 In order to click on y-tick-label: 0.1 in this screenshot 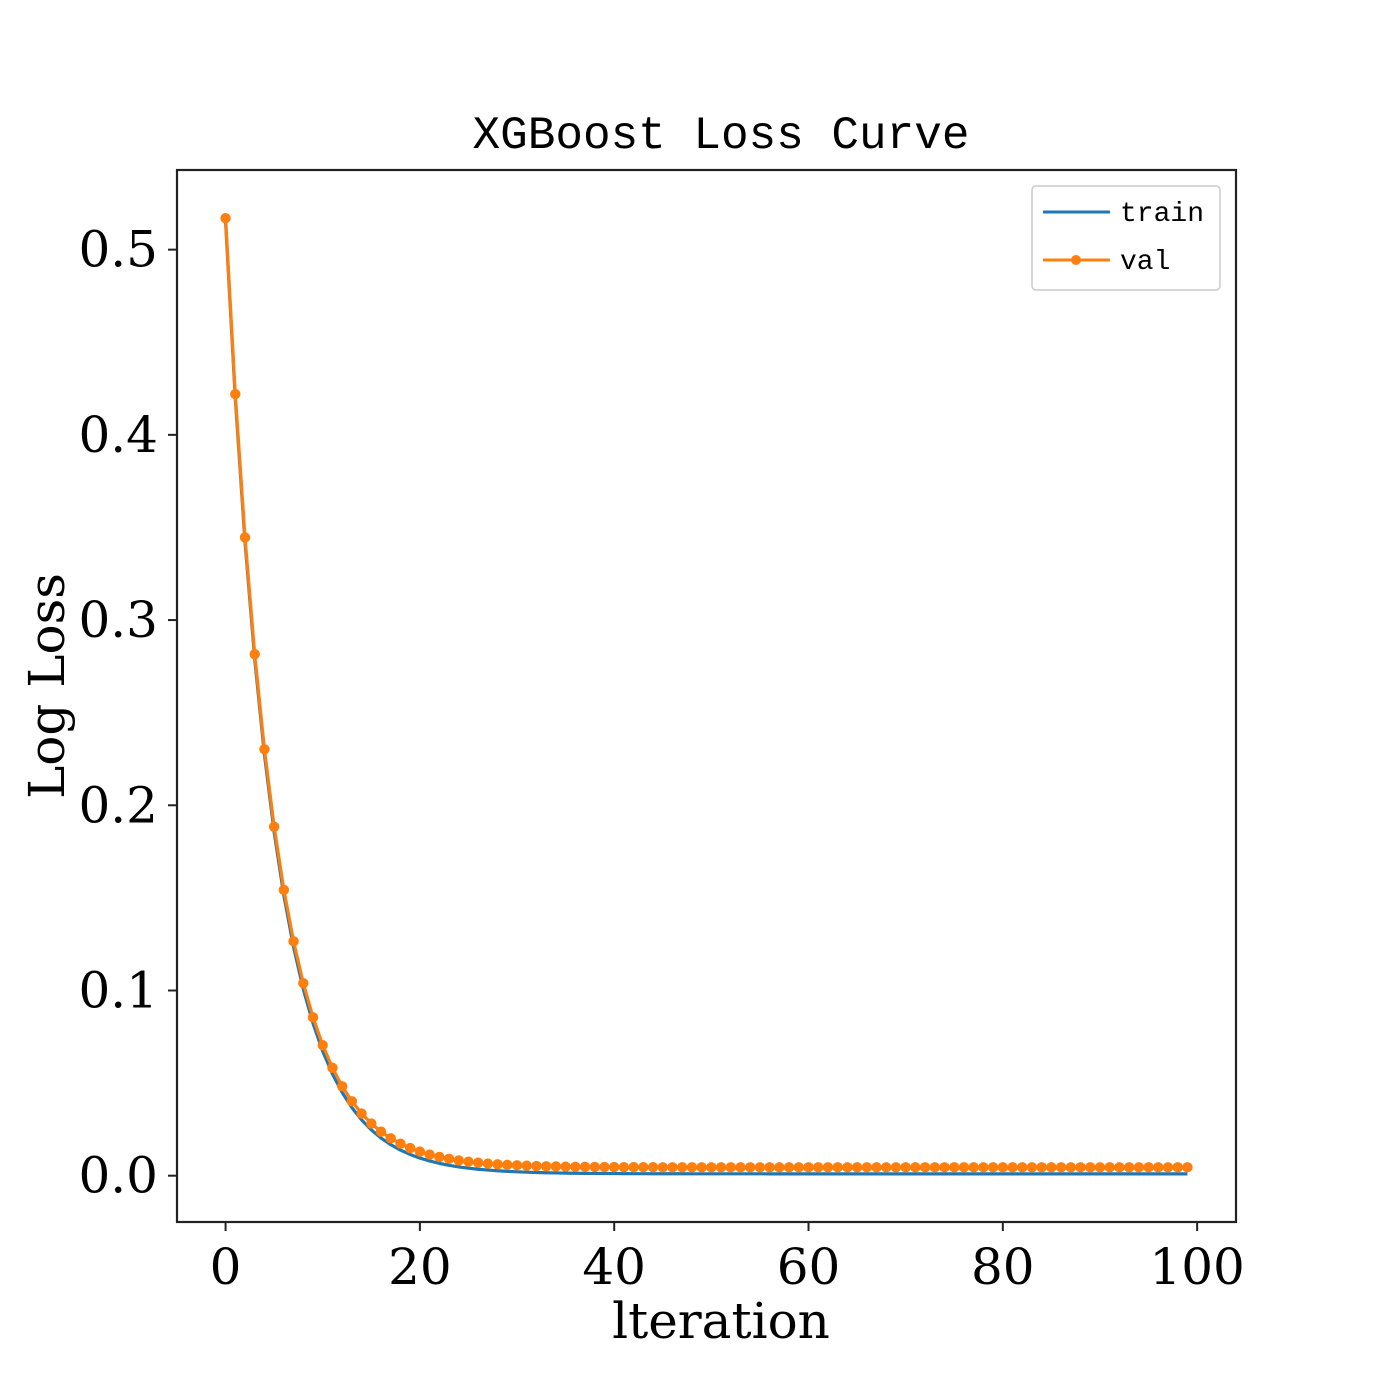, I will do `click(118, 990)`.